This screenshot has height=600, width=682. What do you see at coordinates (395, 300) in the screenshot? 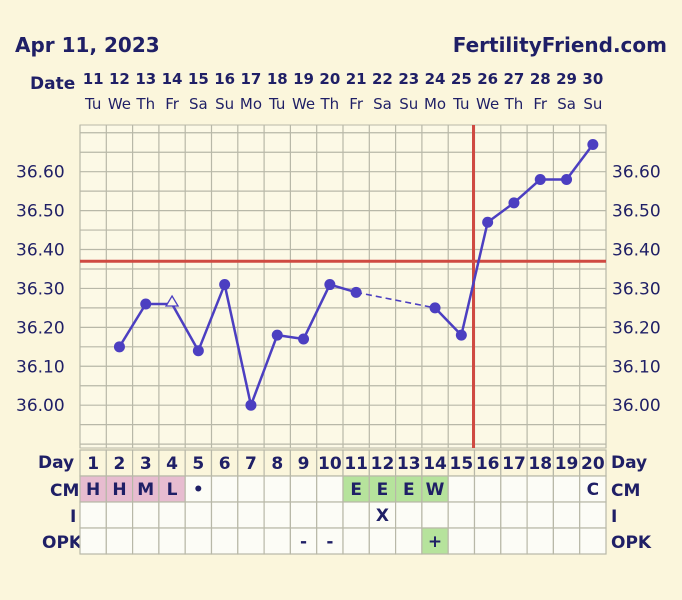
I see `temp-line-dashed` at bounding box center [395, 300].